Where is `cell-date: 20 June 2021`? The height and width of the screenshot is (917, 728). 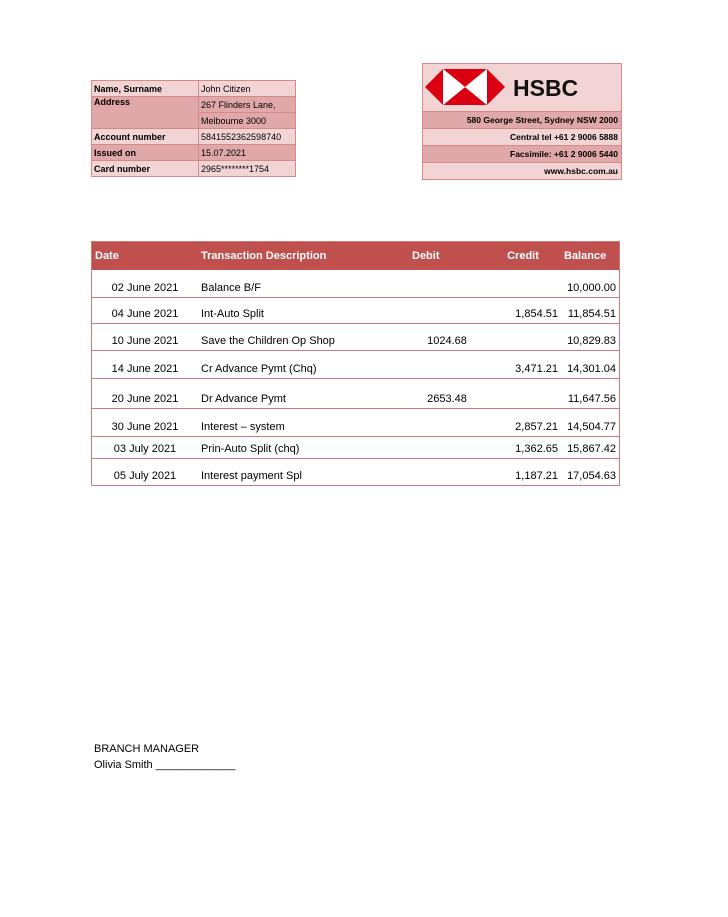
cell-date: 20 June 2021 is located at coordinates (144, 393).